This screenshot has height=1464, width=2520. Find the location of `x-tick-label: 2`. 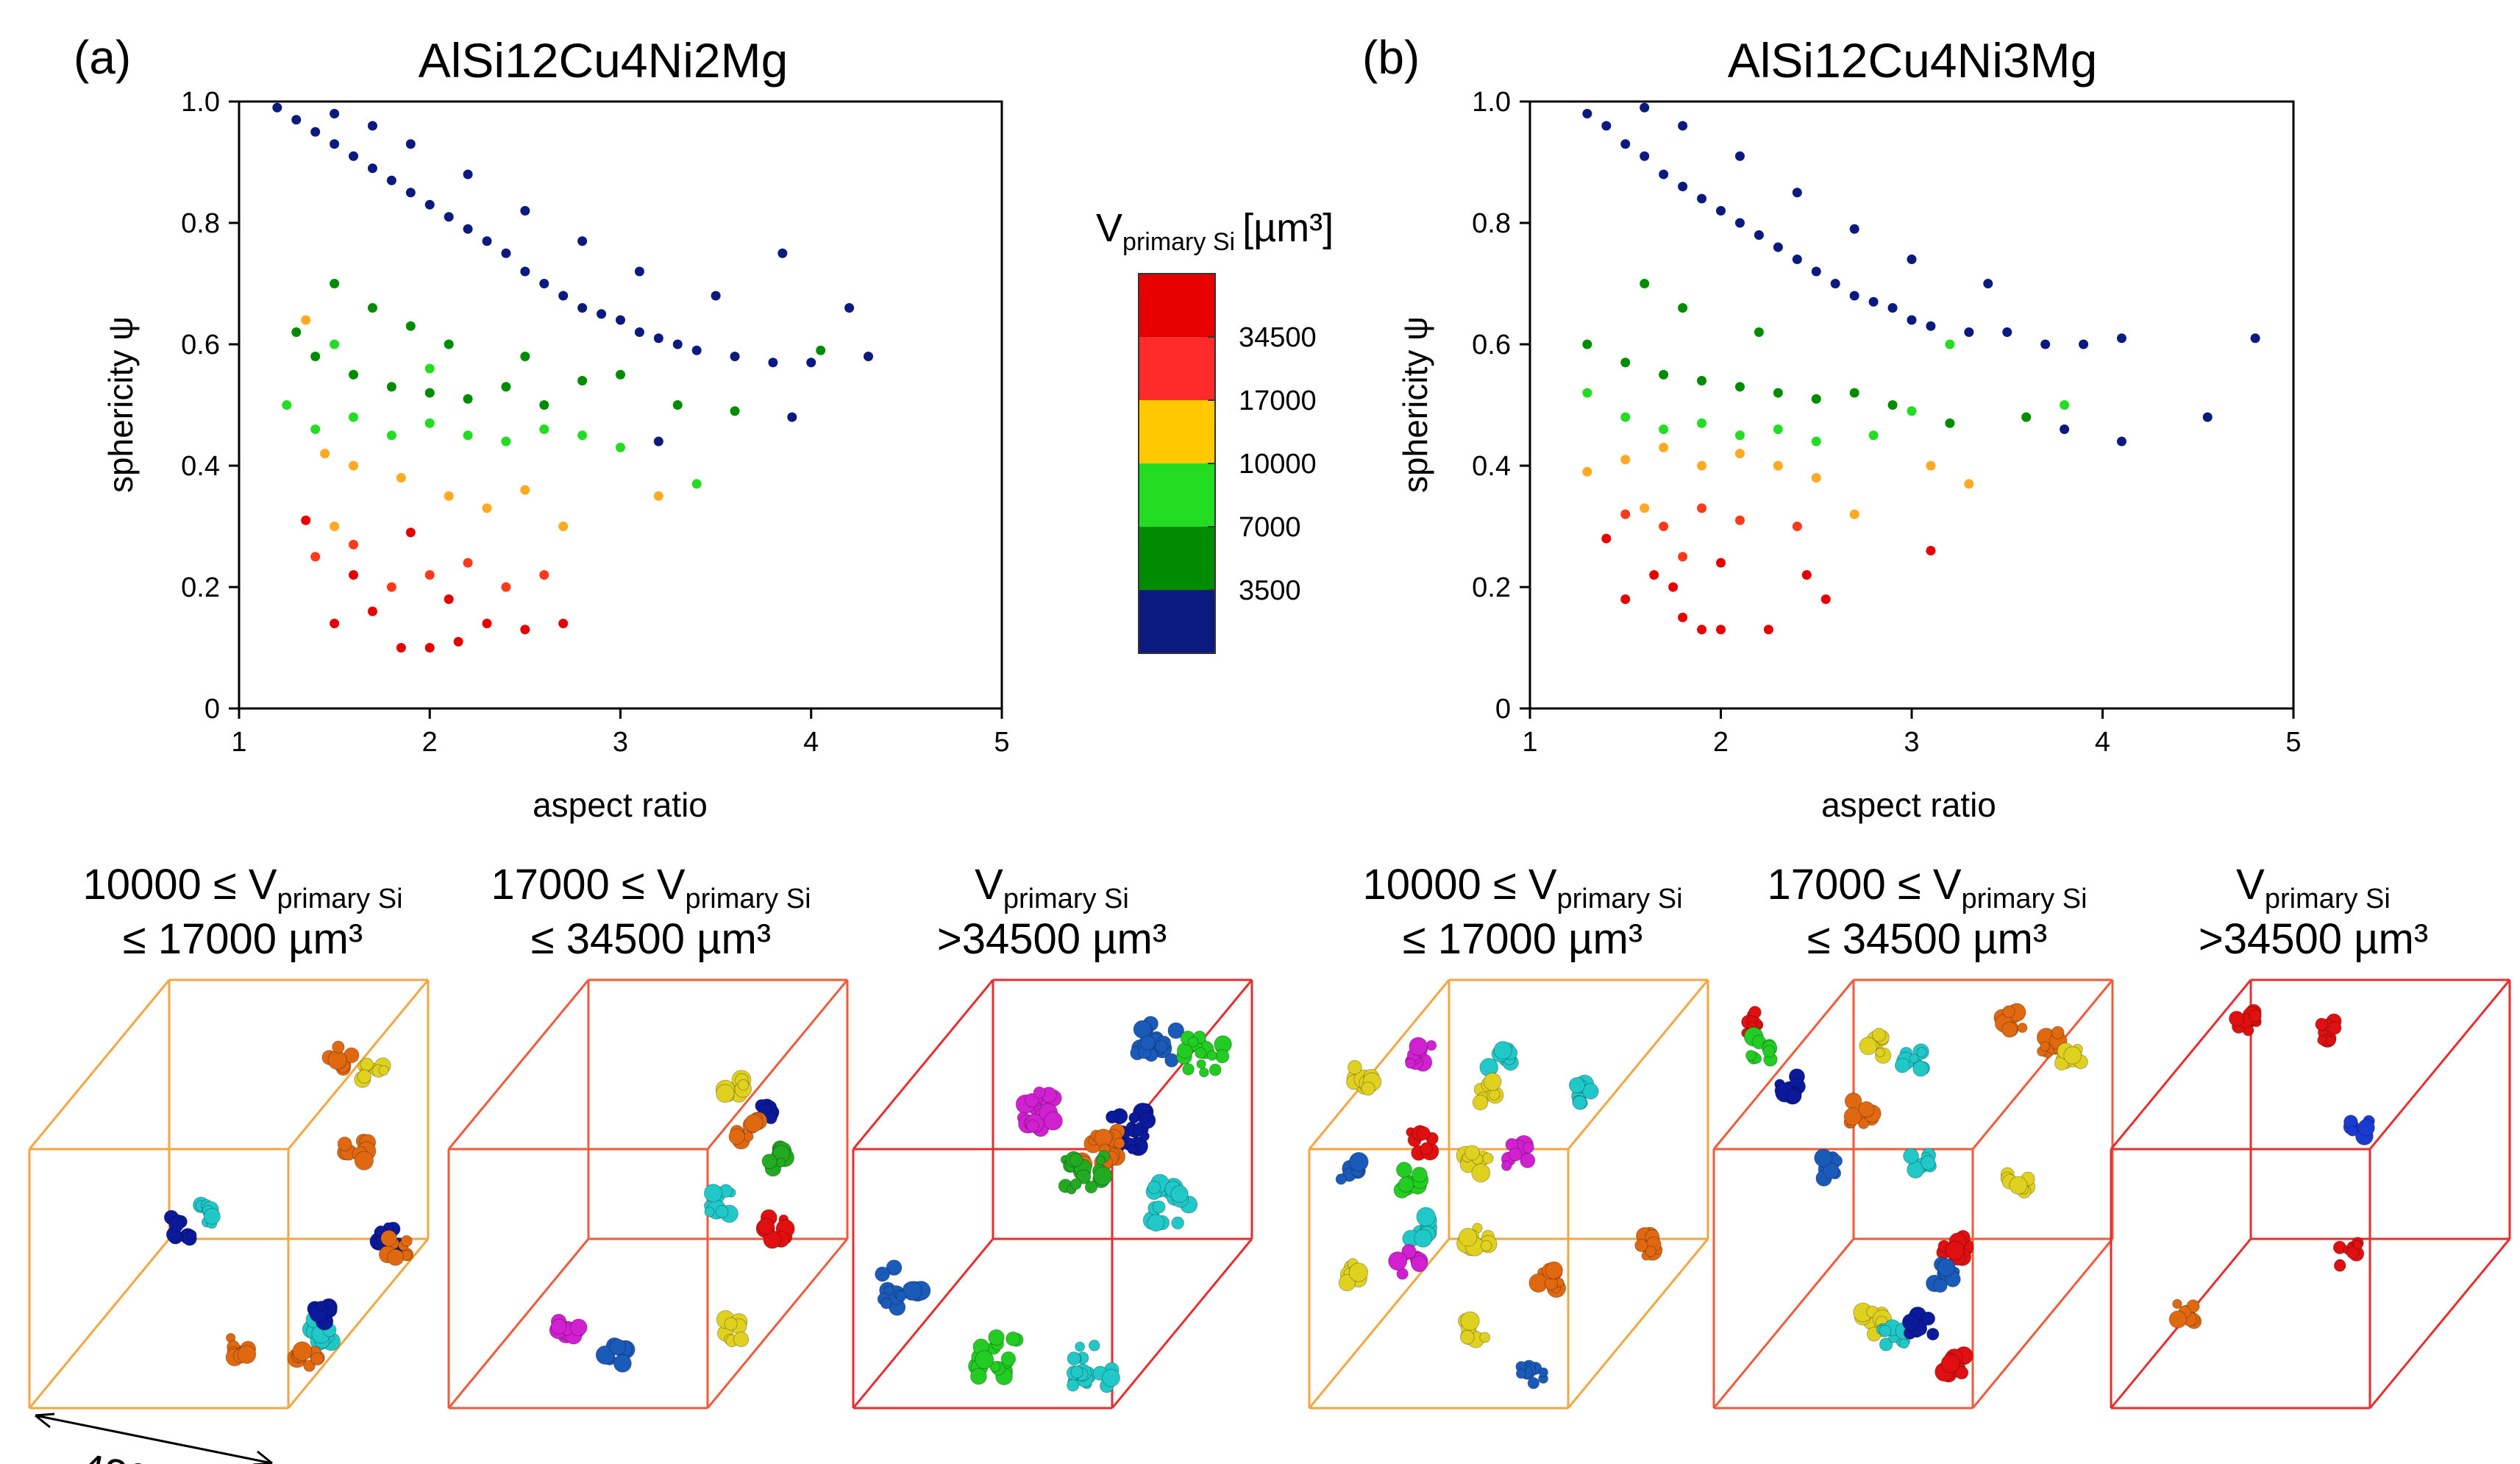

x-tick-label: 2 is located at coordinates (1721, 742).